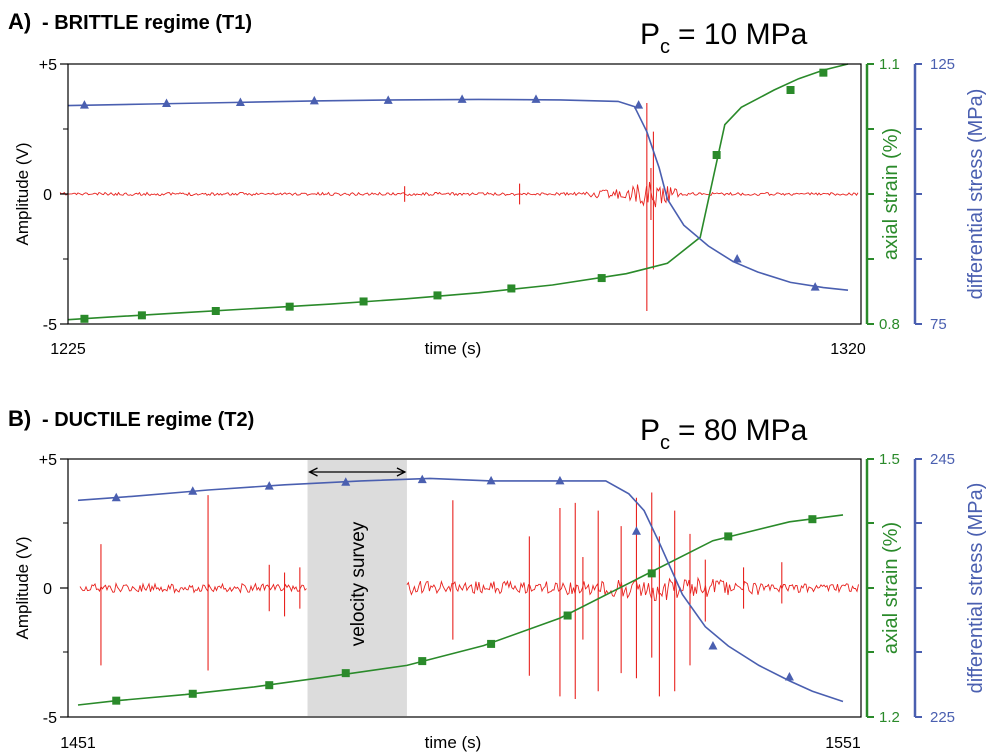 The width and height of the screenshot is (995, 755). Describe the element at coordinates (22, 588) in the screenshot. I see `panel-b-ylabel: Amplitude (V)` at that location.